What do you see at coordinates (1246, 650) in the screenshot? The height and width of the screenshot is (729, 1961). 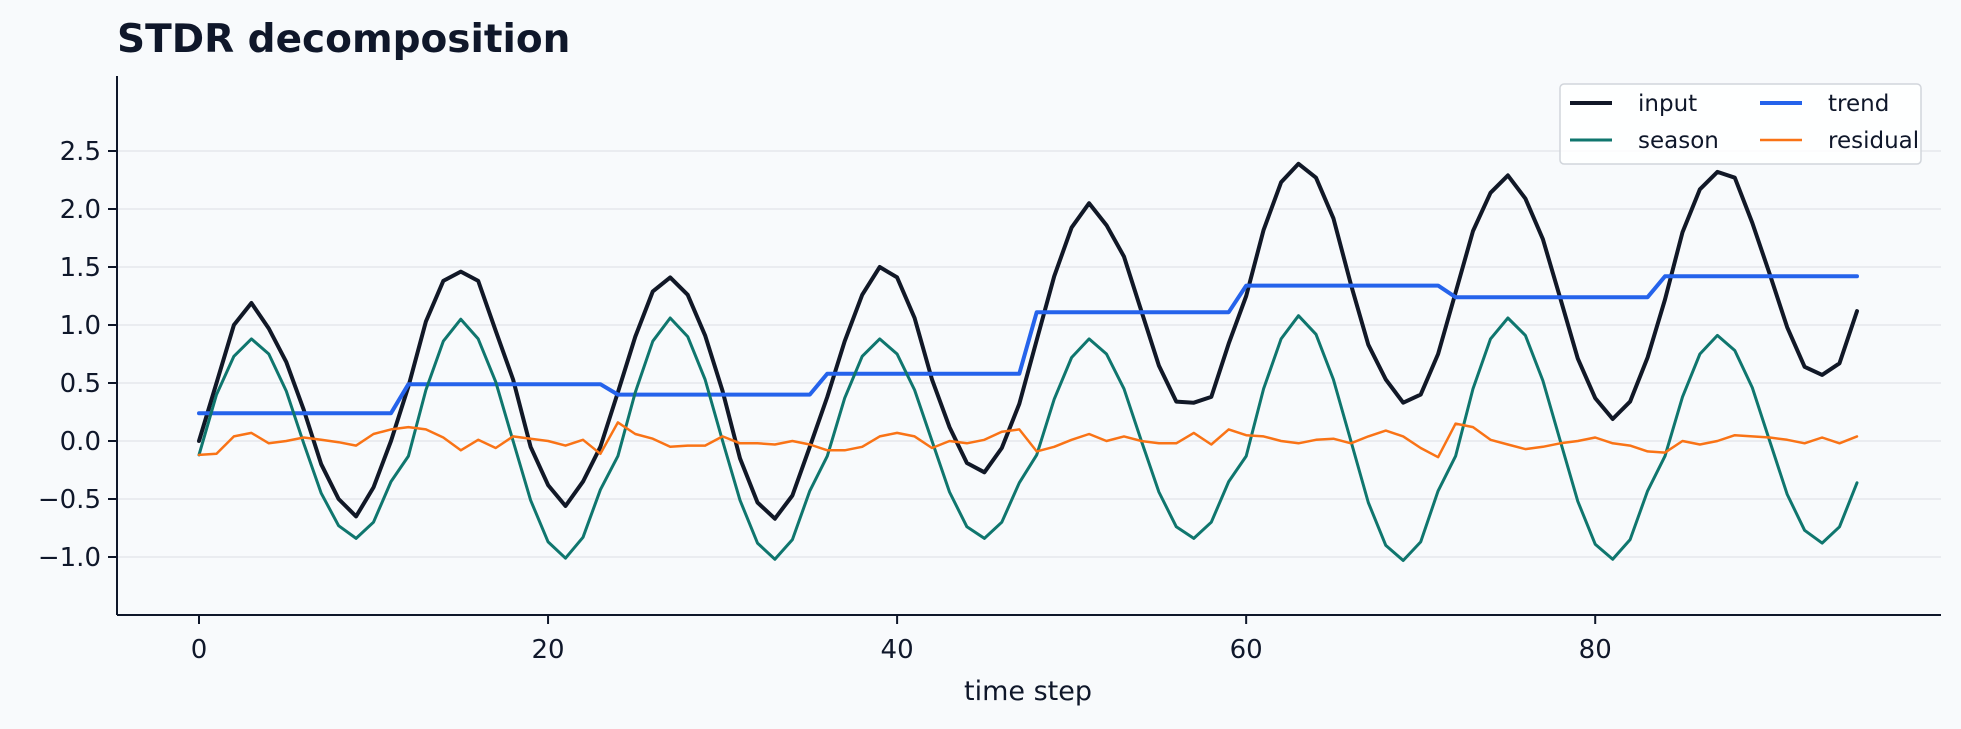 I see `x-tick-label: 60` at bounding box center [1246, 650].